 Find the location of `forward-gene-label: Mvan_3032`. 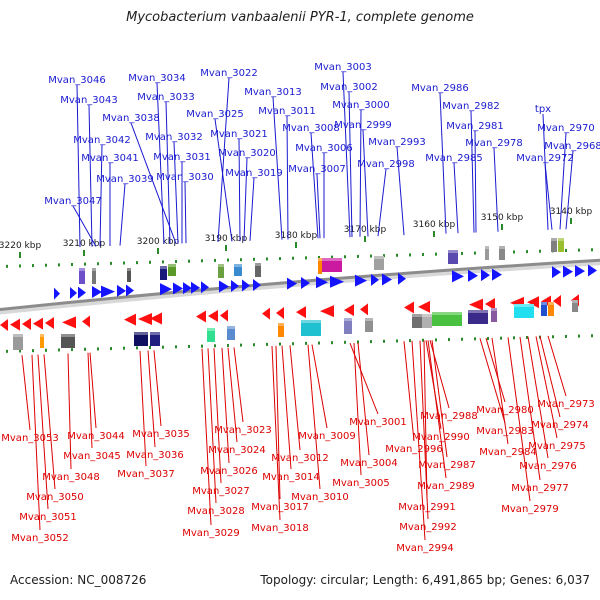

forward-gene-label: Mvan_3032 is located at coordinates (173, 137).